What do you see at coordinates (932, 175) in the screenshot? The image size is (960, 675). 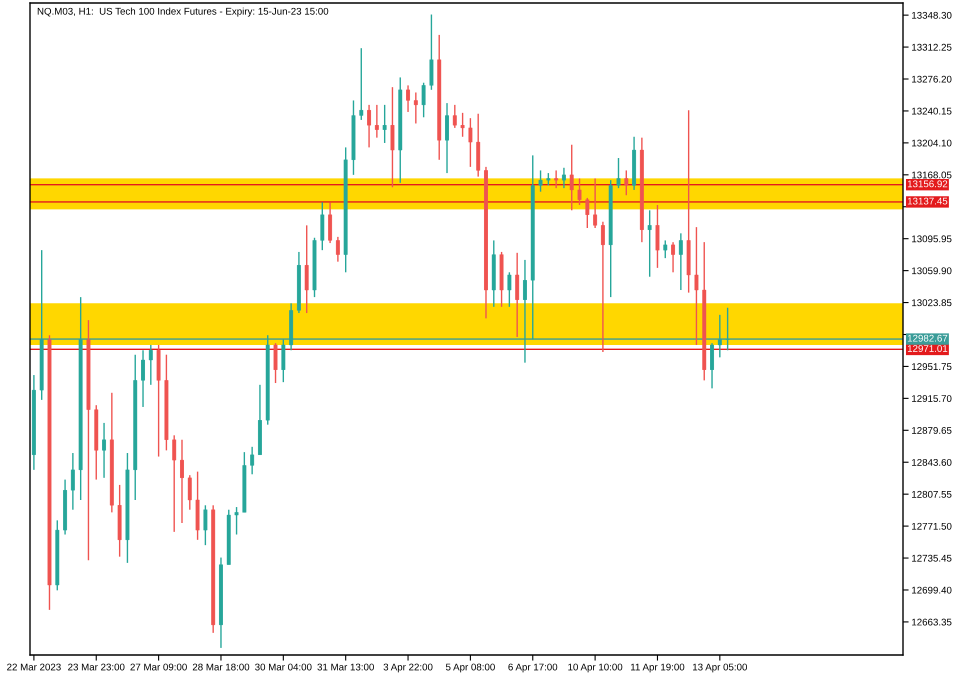 I see `y-tick-label: 13168.05` at bounding box center [932, 175].